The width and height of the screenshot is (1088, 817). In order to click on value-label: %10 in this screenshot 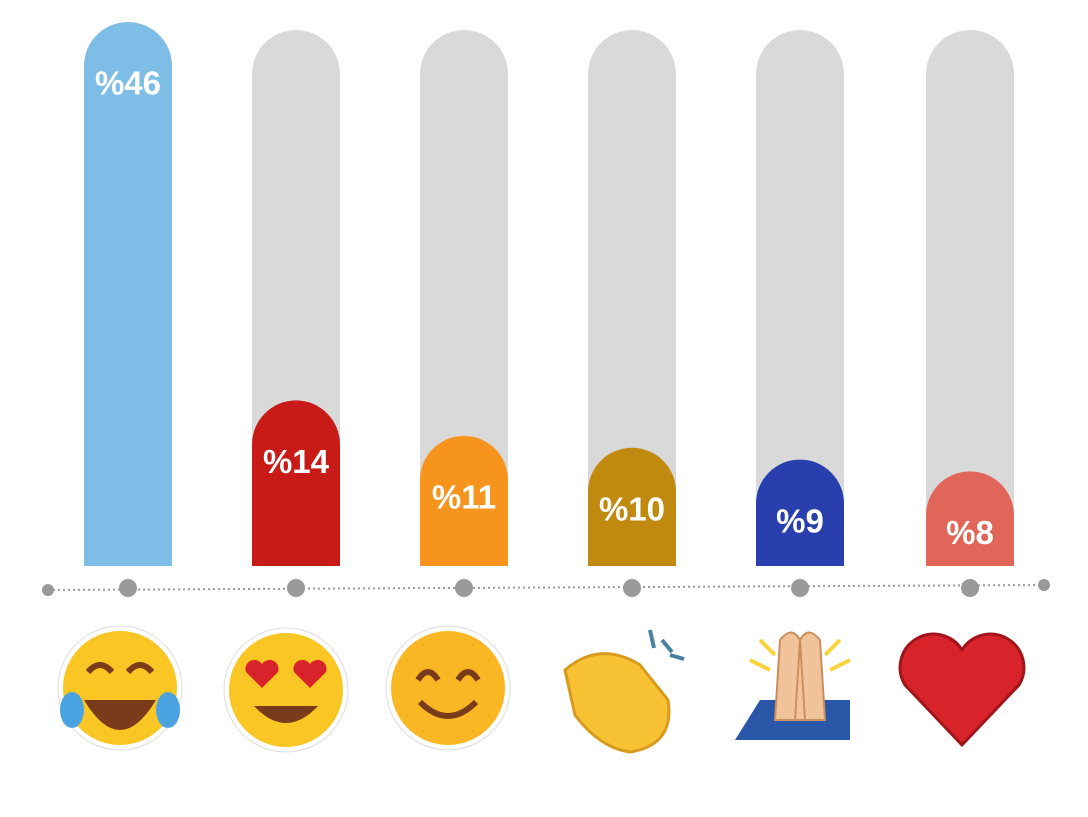, I will do `click(632, 508)`.